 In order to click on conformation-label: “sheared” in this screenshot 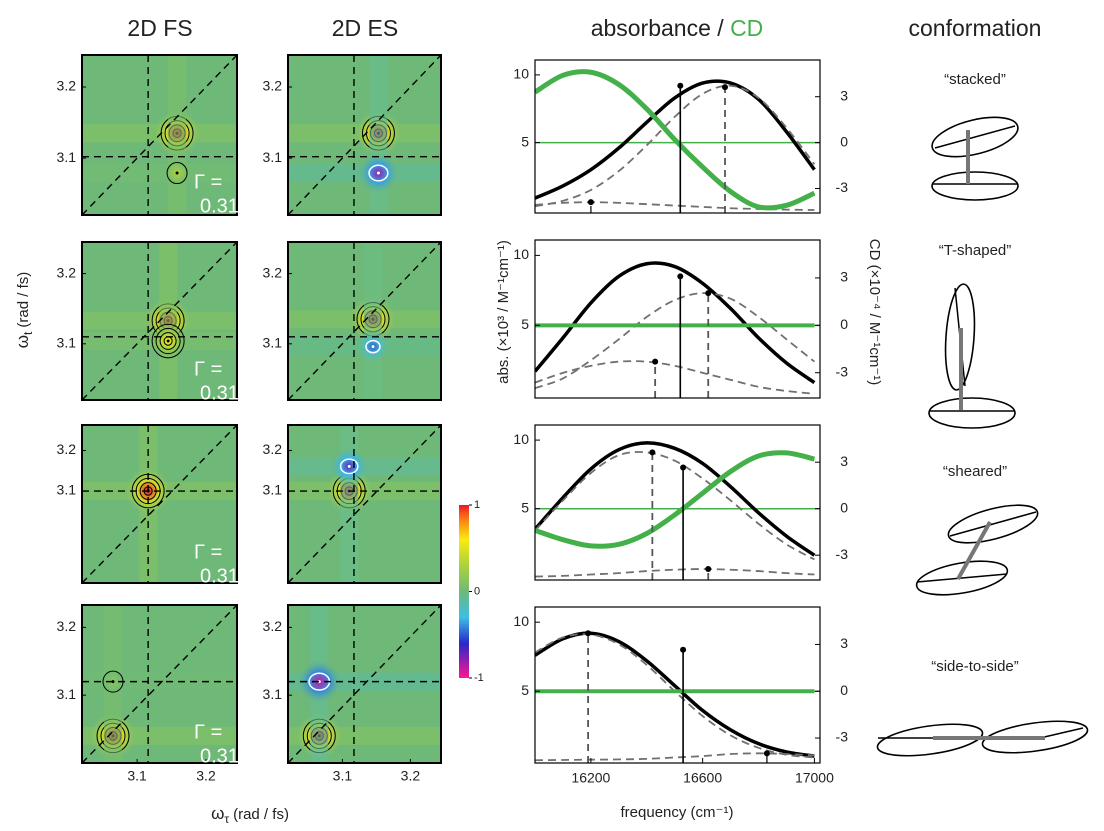, I will do `click(975, 471)`.